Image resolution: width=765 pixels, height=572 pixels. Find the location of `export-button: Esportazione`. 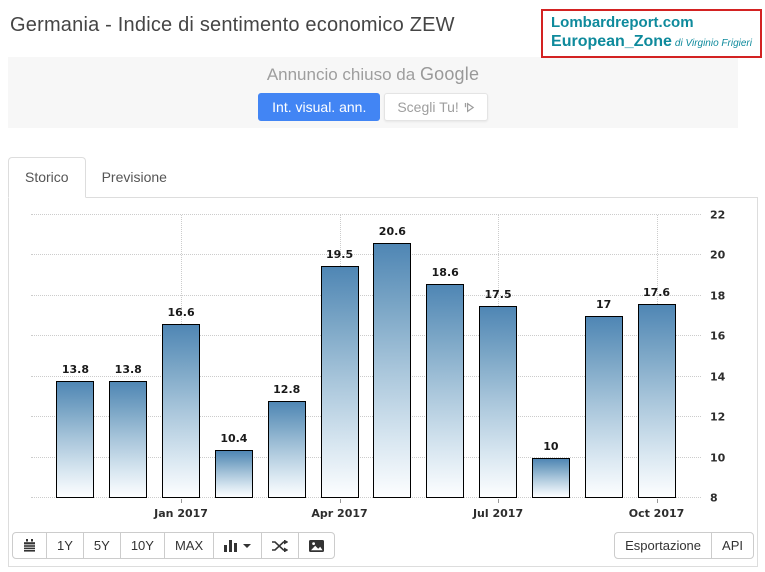

export-button: Esportazione is located at coordinates (663, 545).